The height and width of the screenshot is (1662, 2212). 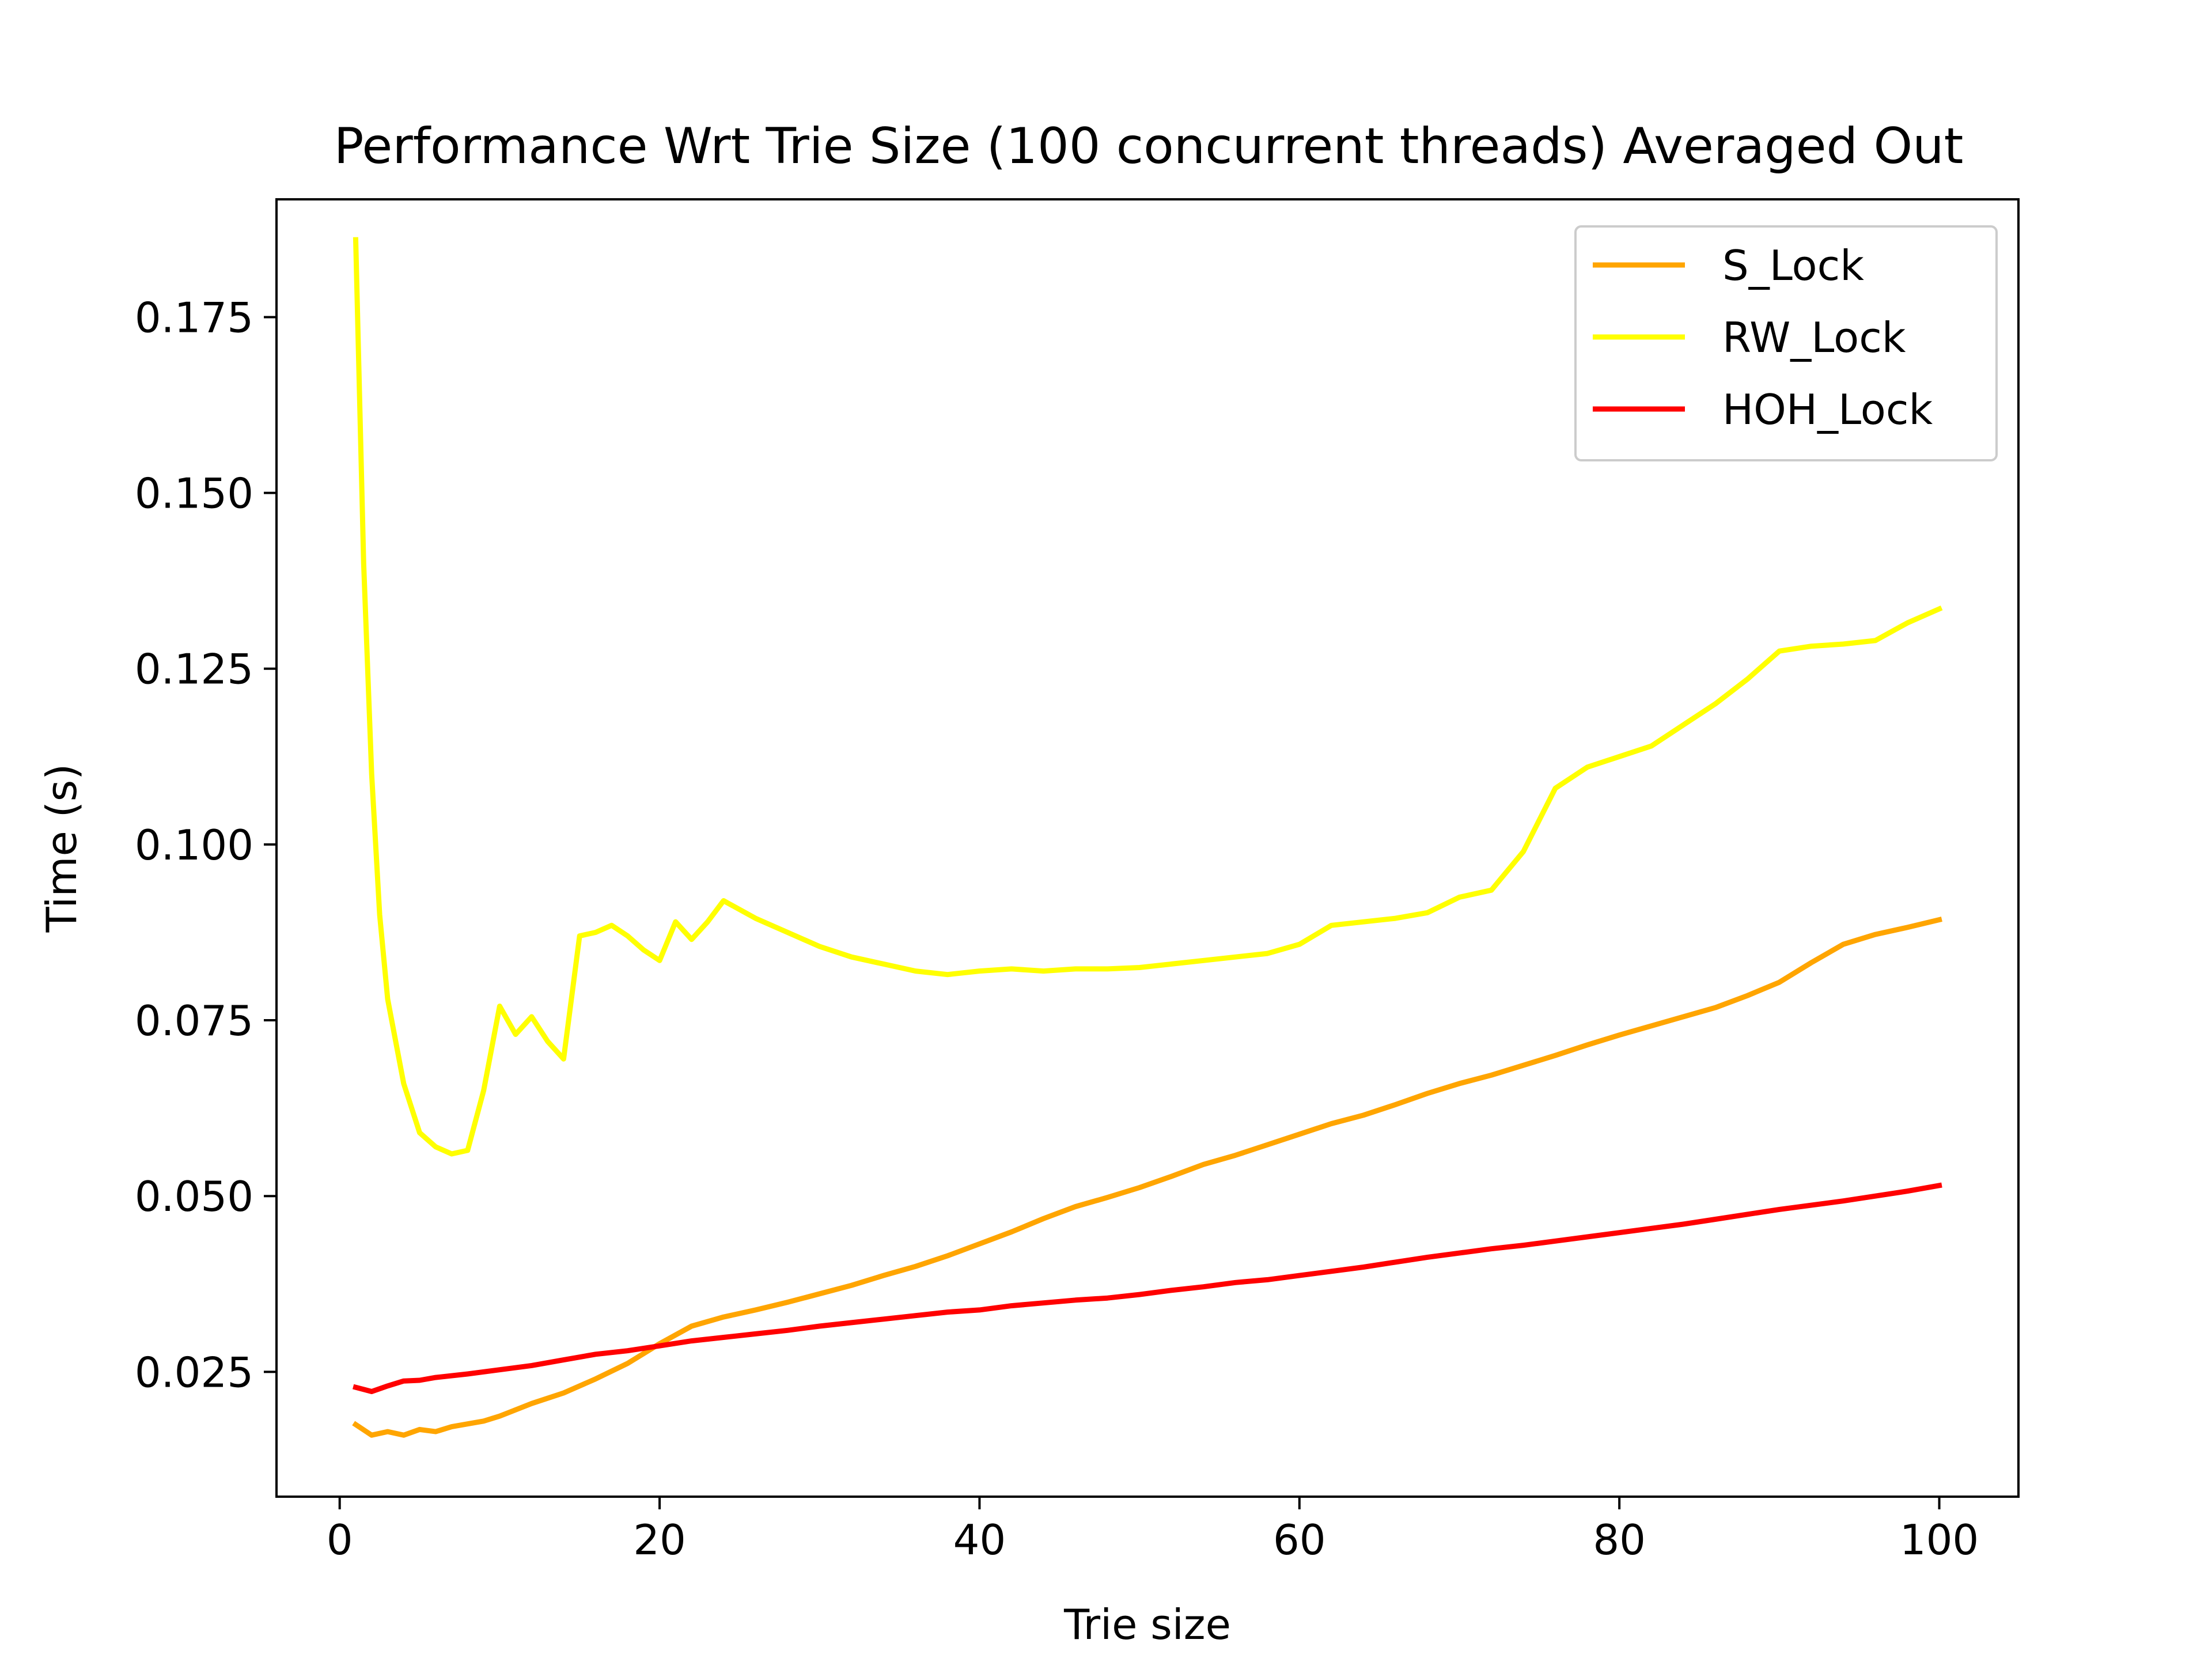 What do you see at coordinates (1299, 1540) in the screenshot?
I see `x-tick-label: 60` at bounding box center [1299, 1540].